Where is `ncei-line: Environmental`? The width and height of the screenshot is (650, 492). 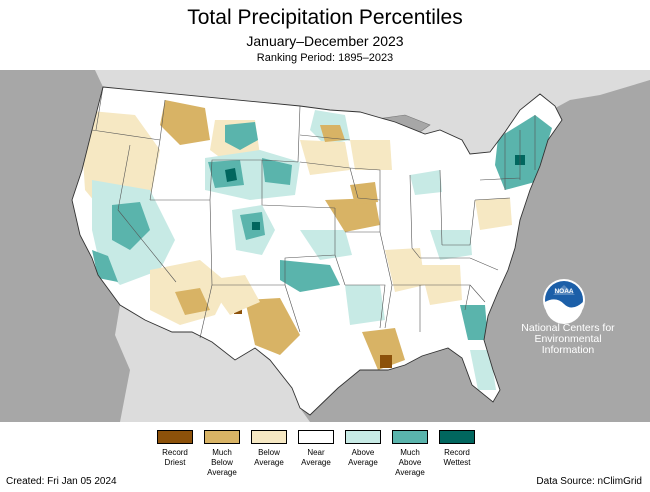
ncei-line: Environmental is located at coordinates (568, 339).